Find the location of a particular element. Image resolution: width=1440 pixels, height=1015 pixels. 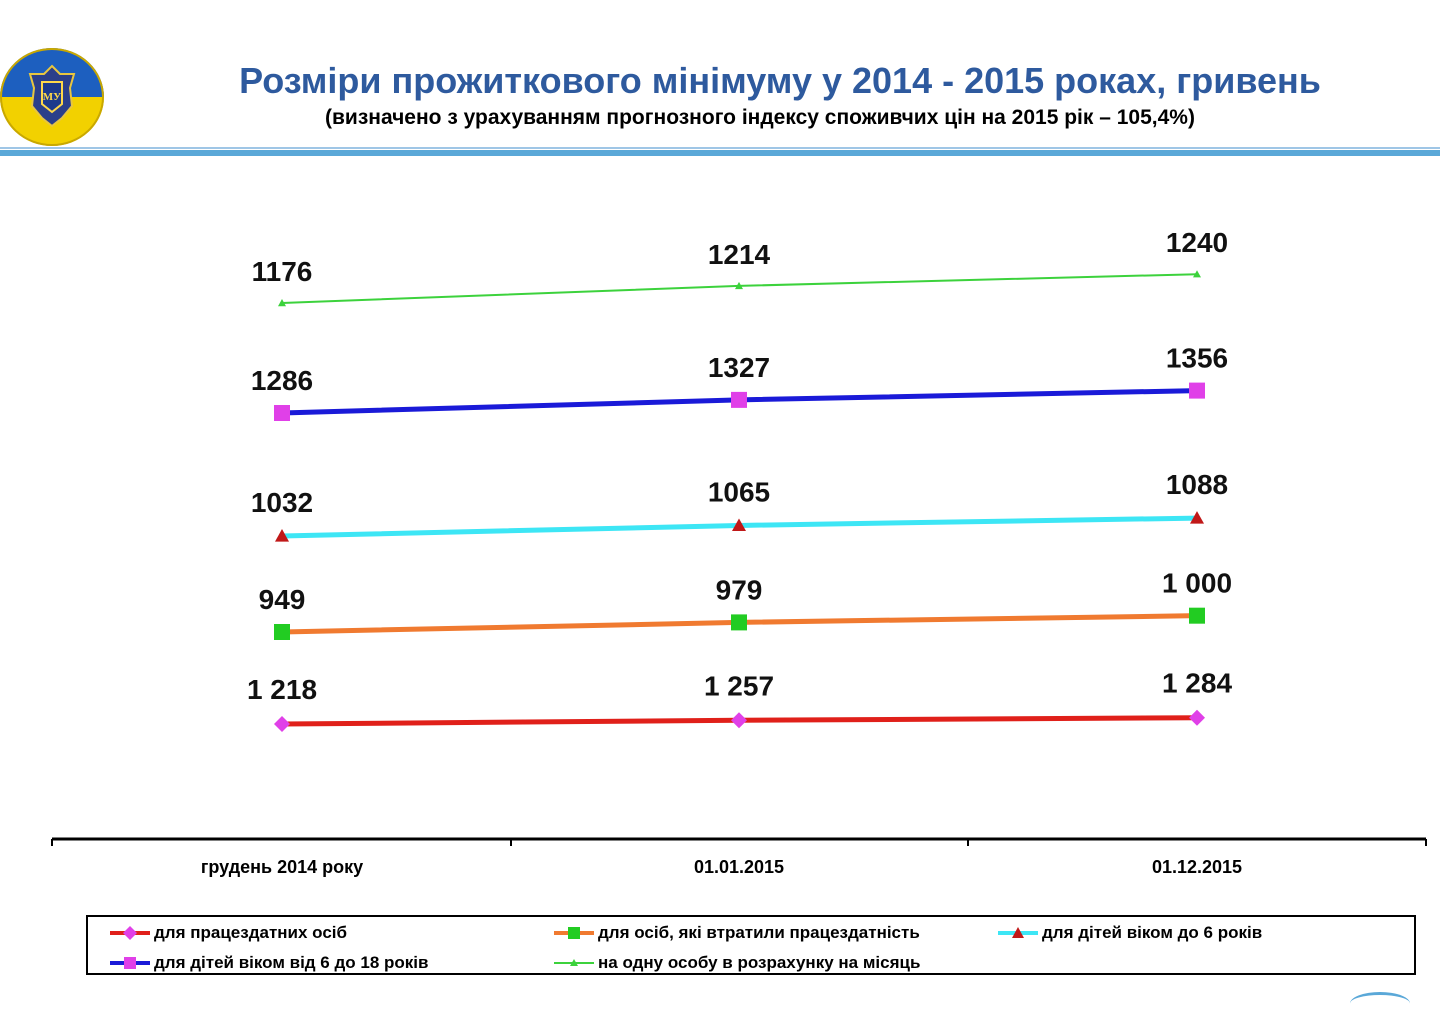

header-divider-accent is located at coordinates (720, 153).